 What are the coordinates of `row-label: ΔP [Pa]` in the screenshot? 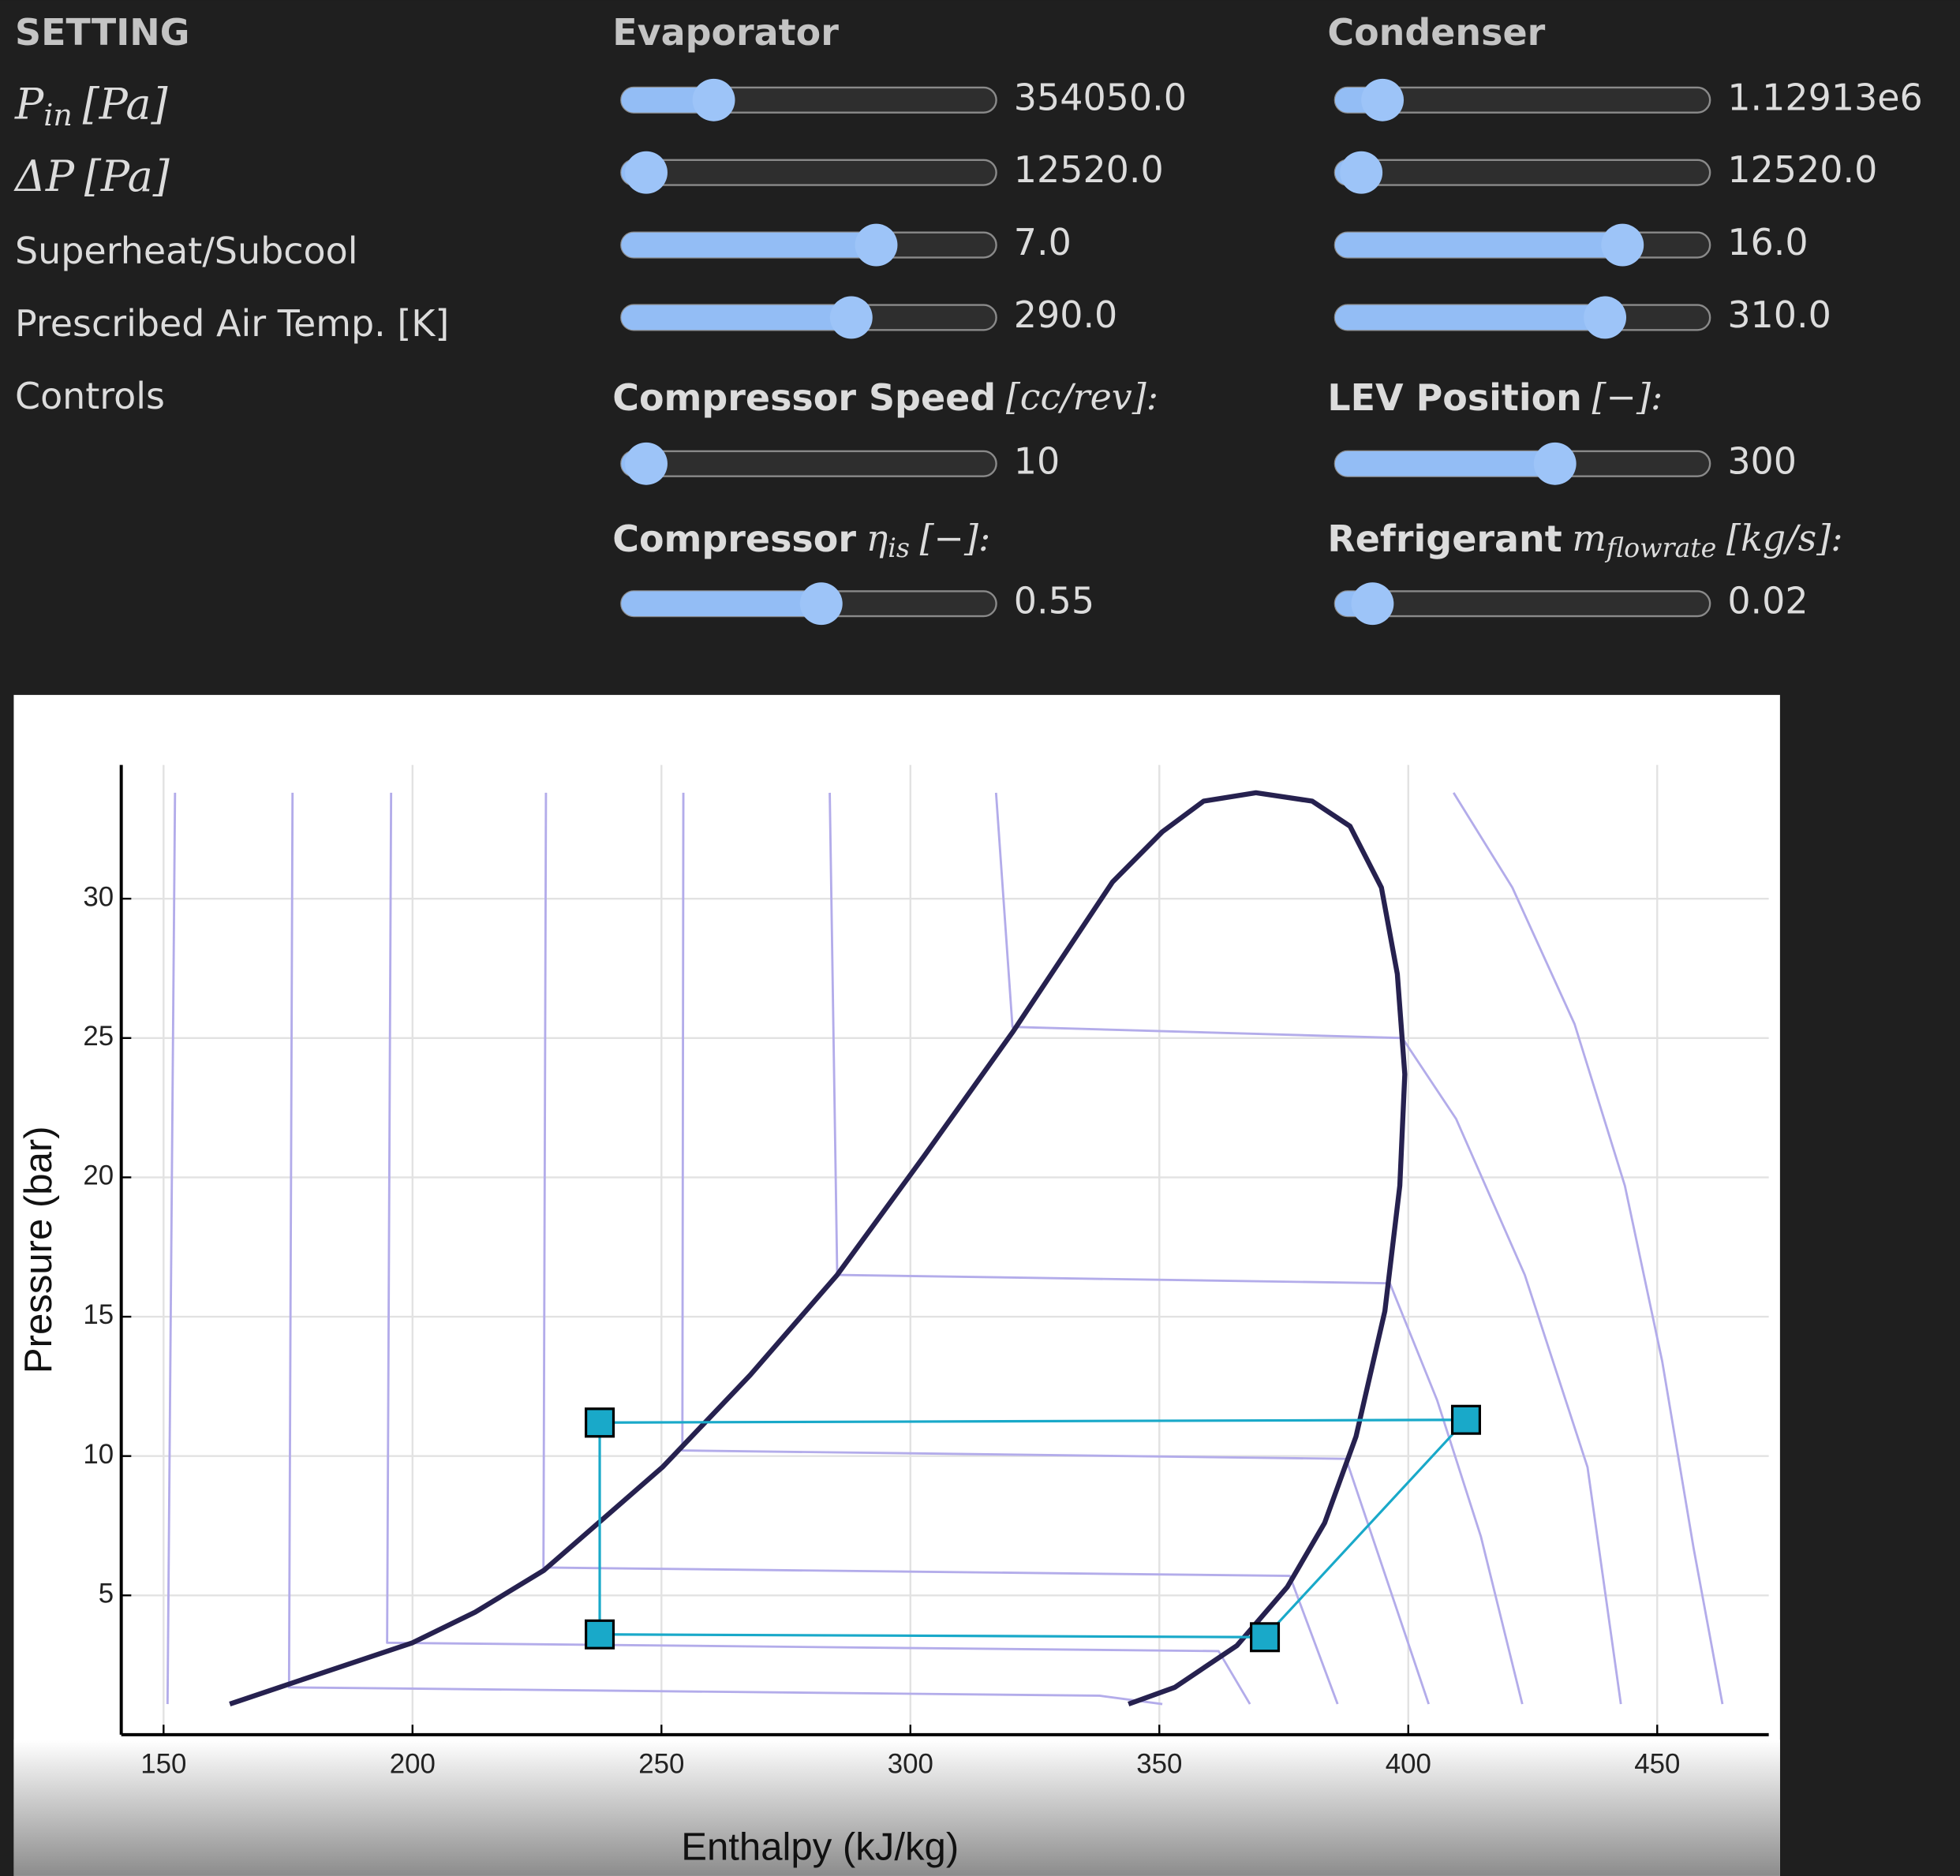 It's located at (91, 176).